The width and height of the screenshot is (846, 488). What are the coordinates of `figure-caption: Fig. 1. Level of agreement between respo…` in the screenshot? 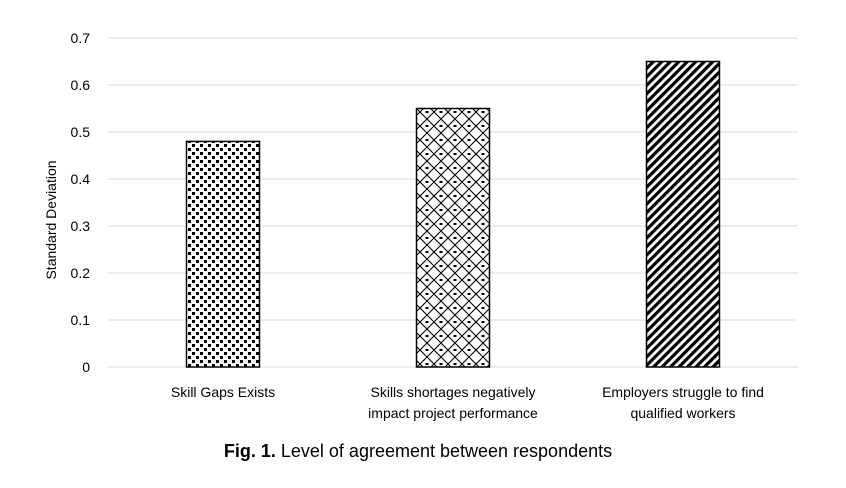 It's located at (418, 451).